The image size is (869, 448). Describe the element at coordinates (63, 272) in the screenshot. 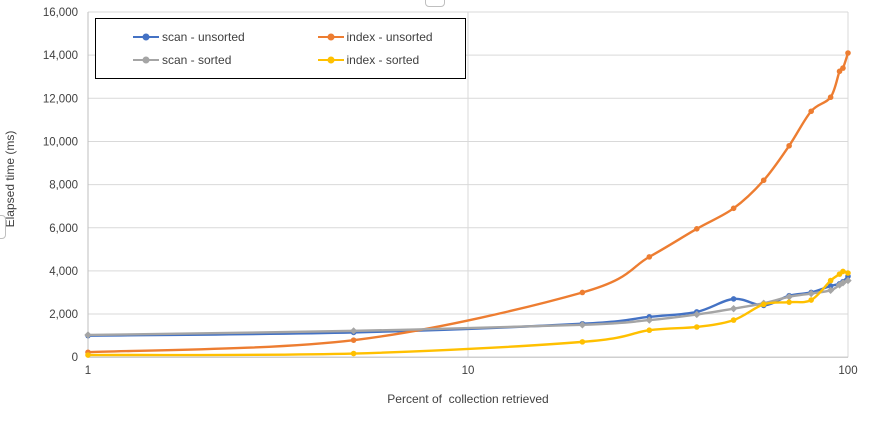

I see `y-tick-label: 4,000` at that location.